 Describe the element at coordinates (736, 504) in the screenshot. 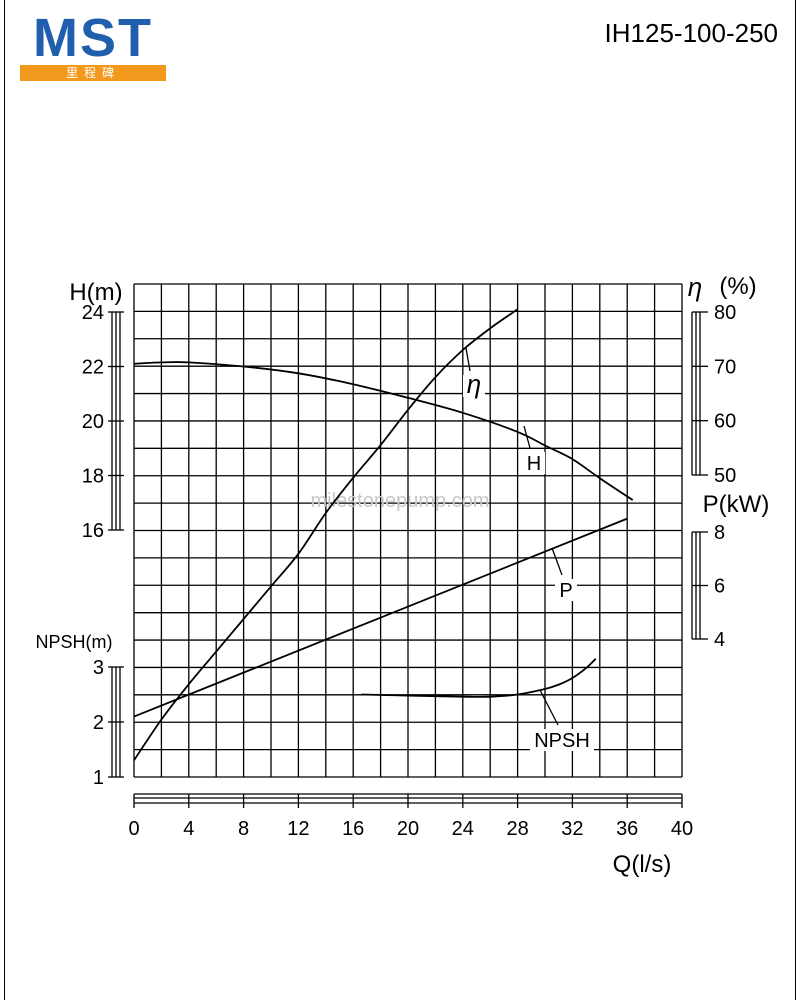

I see `p-axis-title: P(kW)` at that location.